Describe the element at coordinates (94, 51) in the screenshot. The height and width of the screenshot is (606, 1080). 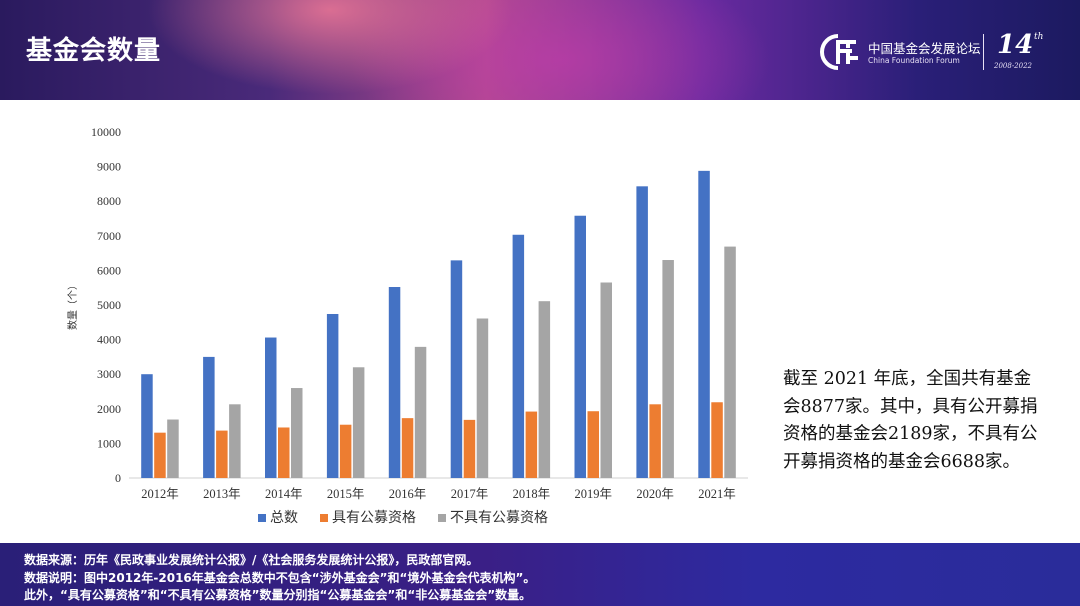
I see `page-title: 基金会数量` at that location.